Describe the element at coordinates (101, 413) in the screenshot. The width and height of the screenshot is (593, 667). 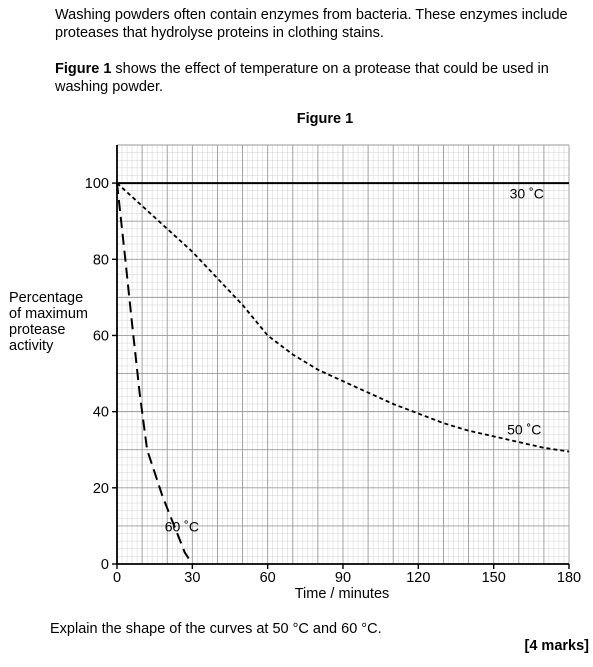
I see `y-tick-label: 40` at that location.